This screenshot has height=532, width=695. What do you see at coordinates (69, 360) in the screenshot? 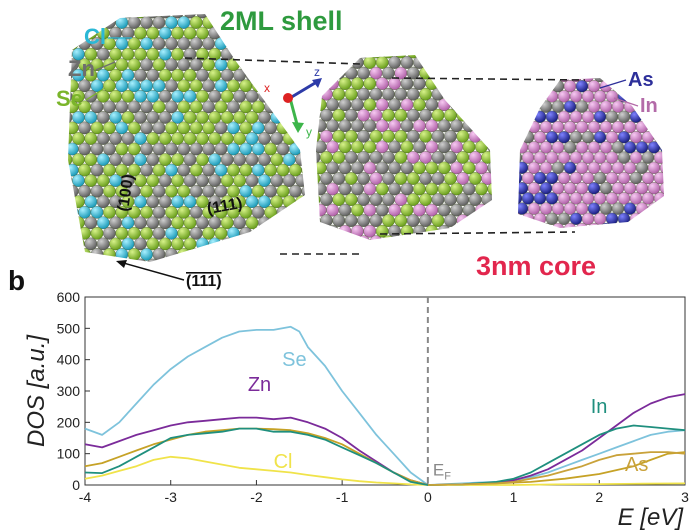
I see `y-tick-label: 400` at bounding box center [69, 360].